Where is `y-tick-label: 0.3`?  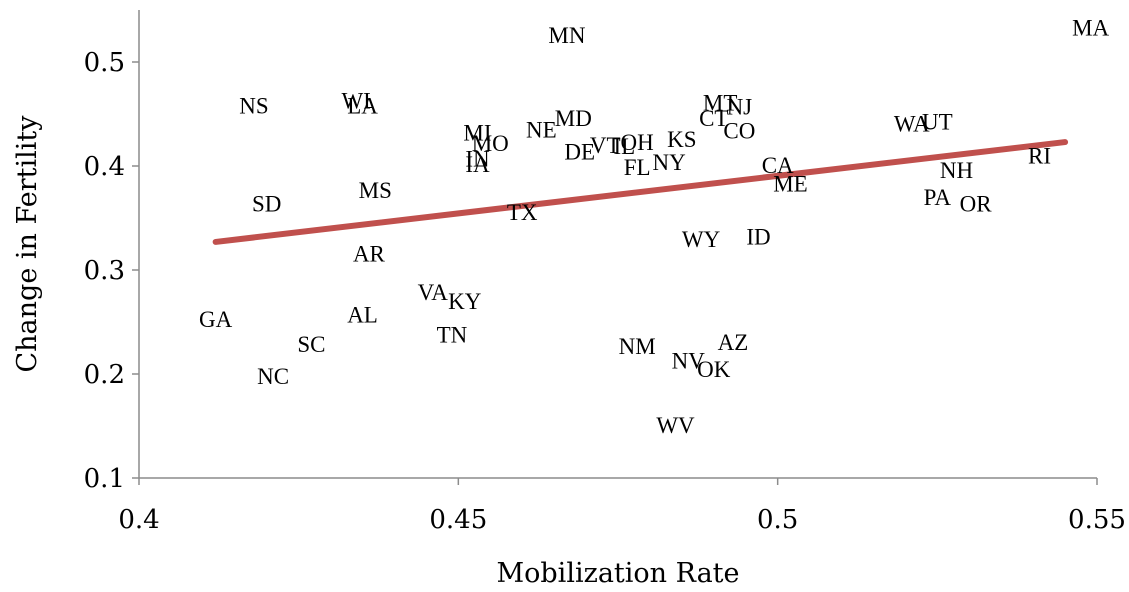
y-tick-label: 0.3 is located at coordinates (104, 271).